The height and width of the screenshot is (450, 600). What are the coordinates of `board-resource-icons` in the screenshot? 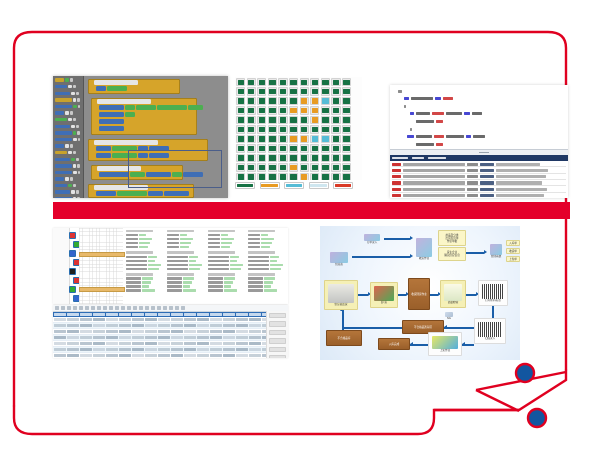 It's located at (73, 266).